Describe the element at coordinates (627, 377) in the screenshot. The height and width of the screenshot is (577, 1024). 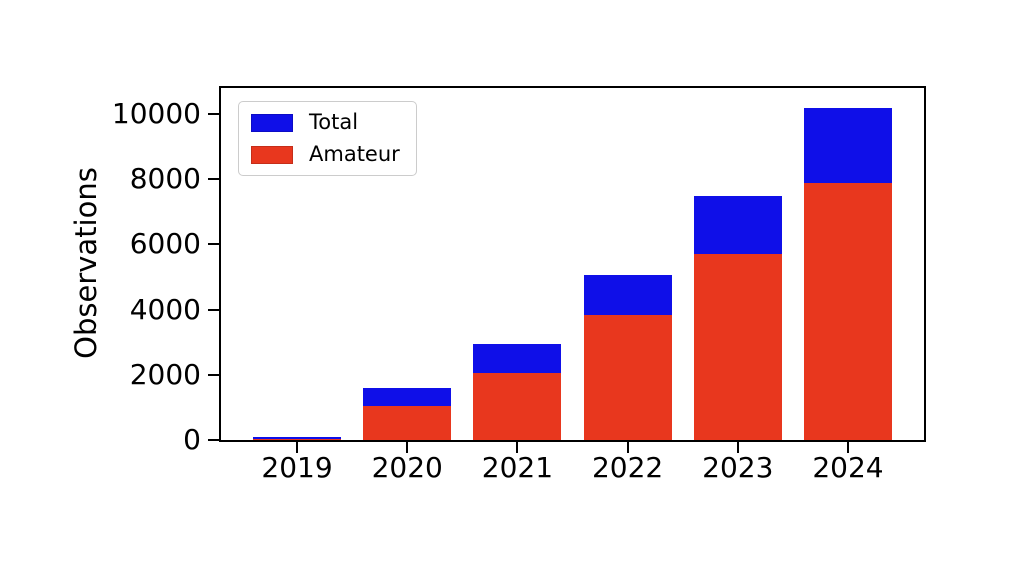
I see `bar-amateur-2022` at that location.